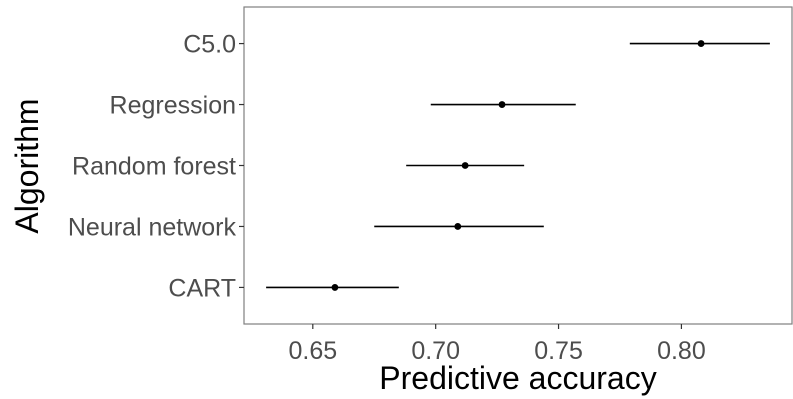  I want to click on x-tick-label: 0.75, so click(558, 351).